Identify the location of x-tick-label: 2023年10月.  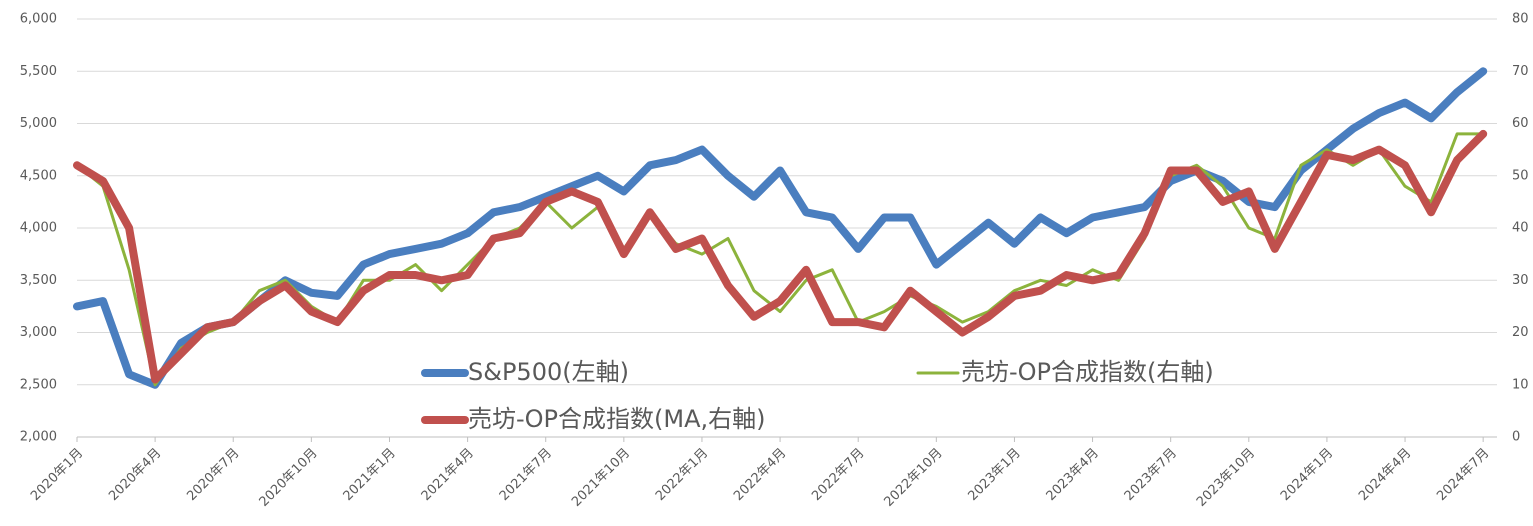
(1226, 478).